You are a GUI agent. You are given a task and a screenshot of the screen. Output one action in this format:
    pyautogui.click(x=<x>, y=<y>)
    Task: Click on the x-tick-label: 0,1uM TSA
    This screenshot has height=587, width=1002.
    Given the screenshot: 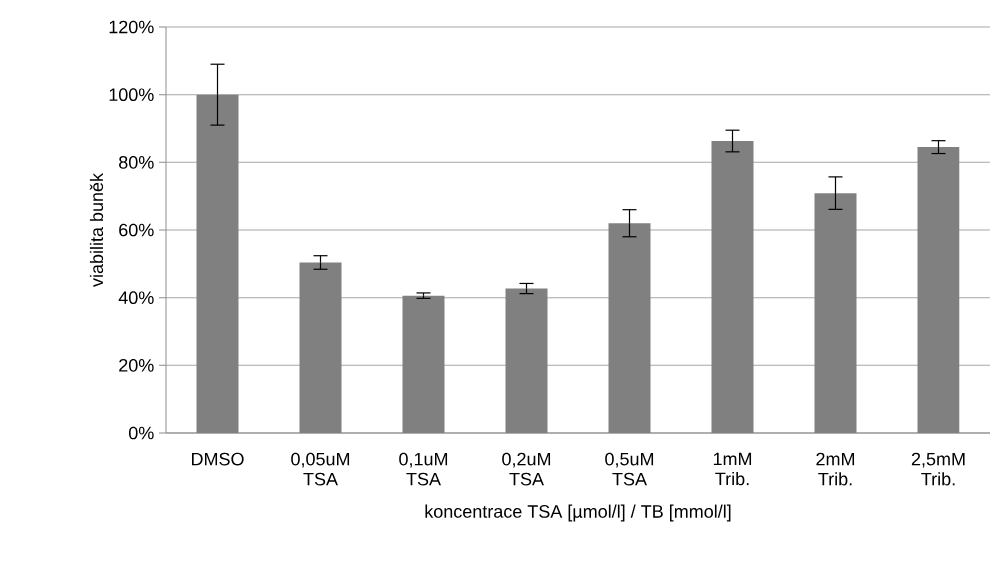 What is the action you would take?
    pyautogui.click(x=423, y=469)
    